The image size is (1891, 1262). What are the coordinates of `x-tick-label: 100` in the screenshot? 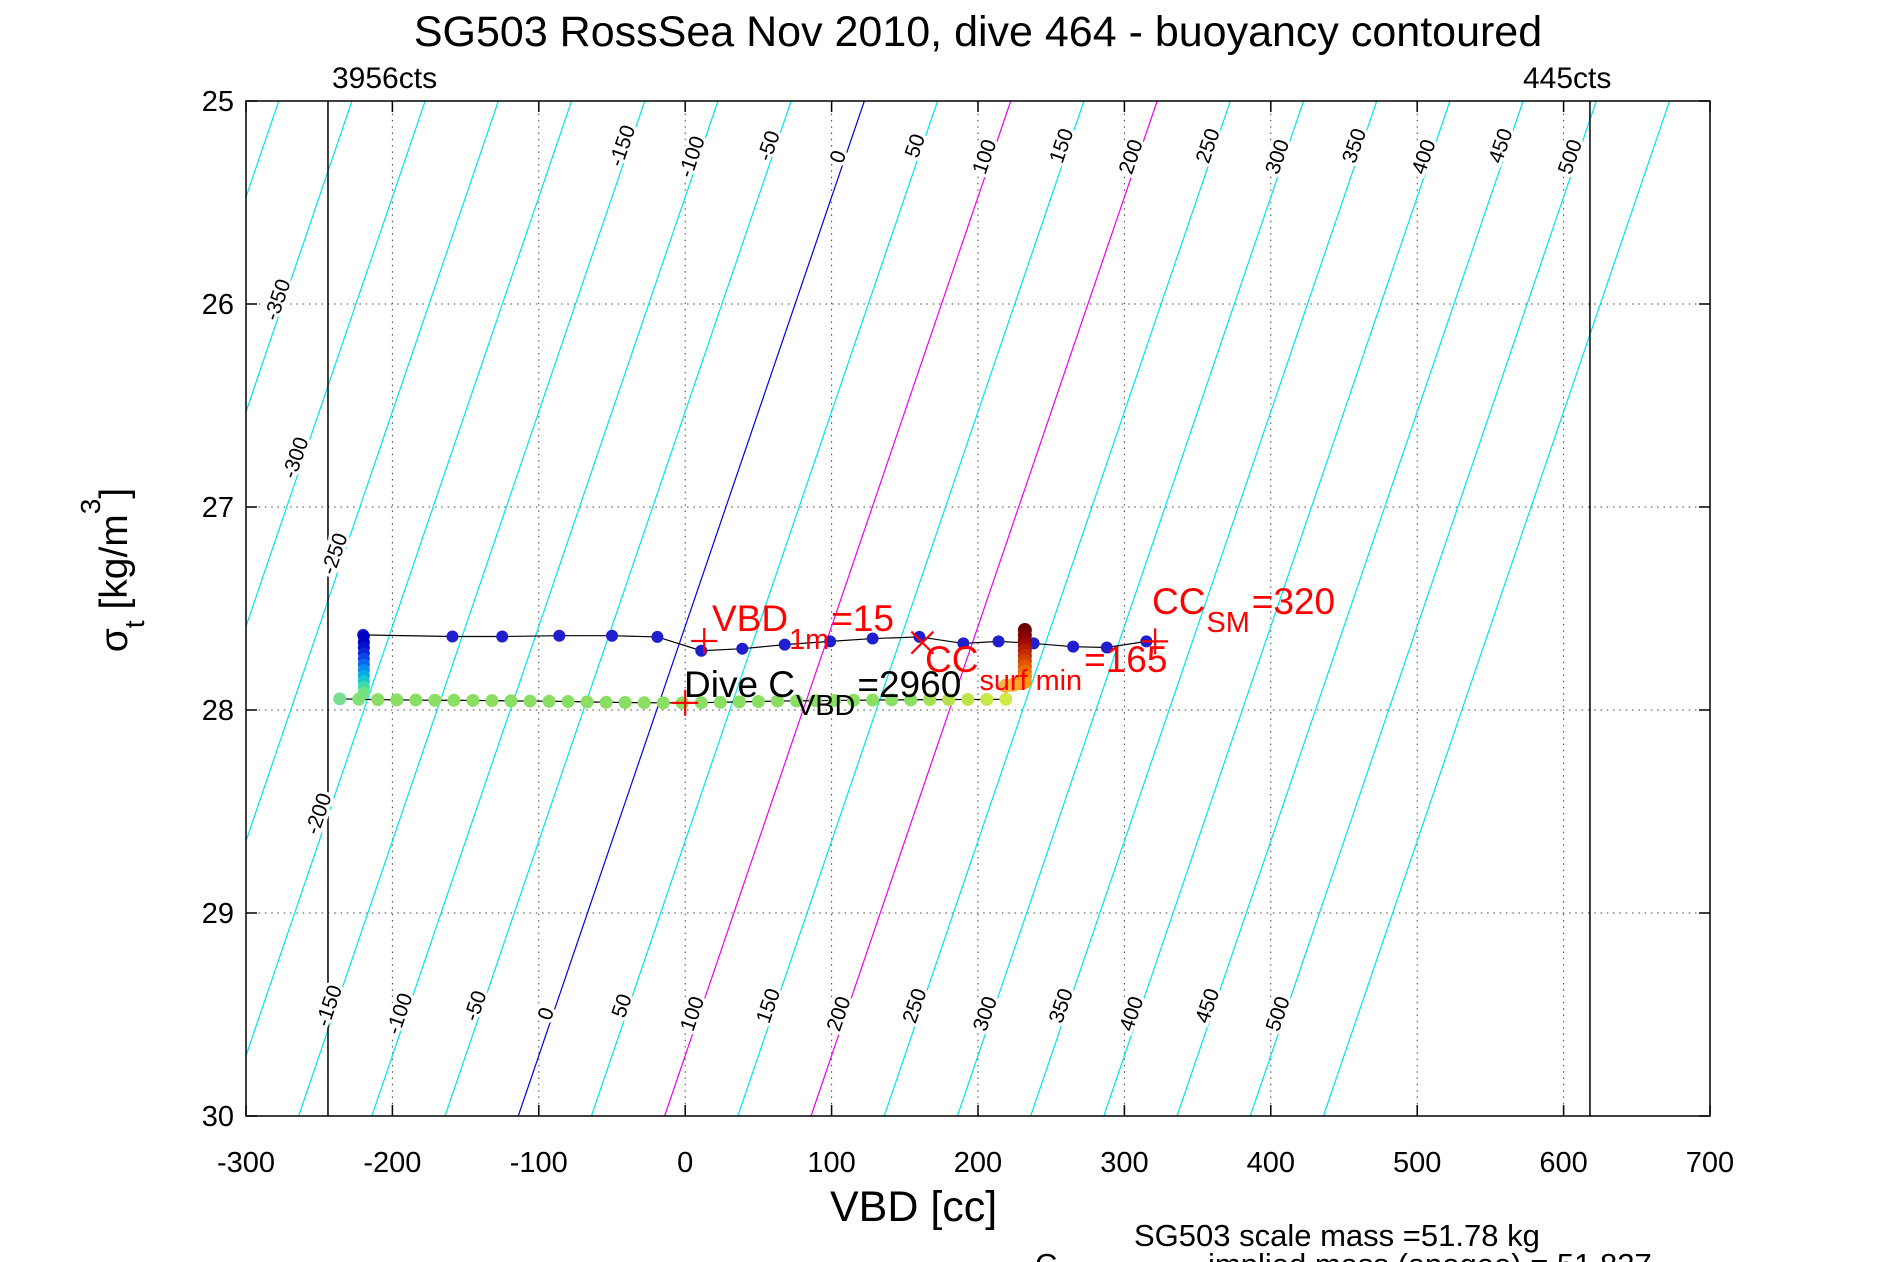 It's located at (831, 1163).